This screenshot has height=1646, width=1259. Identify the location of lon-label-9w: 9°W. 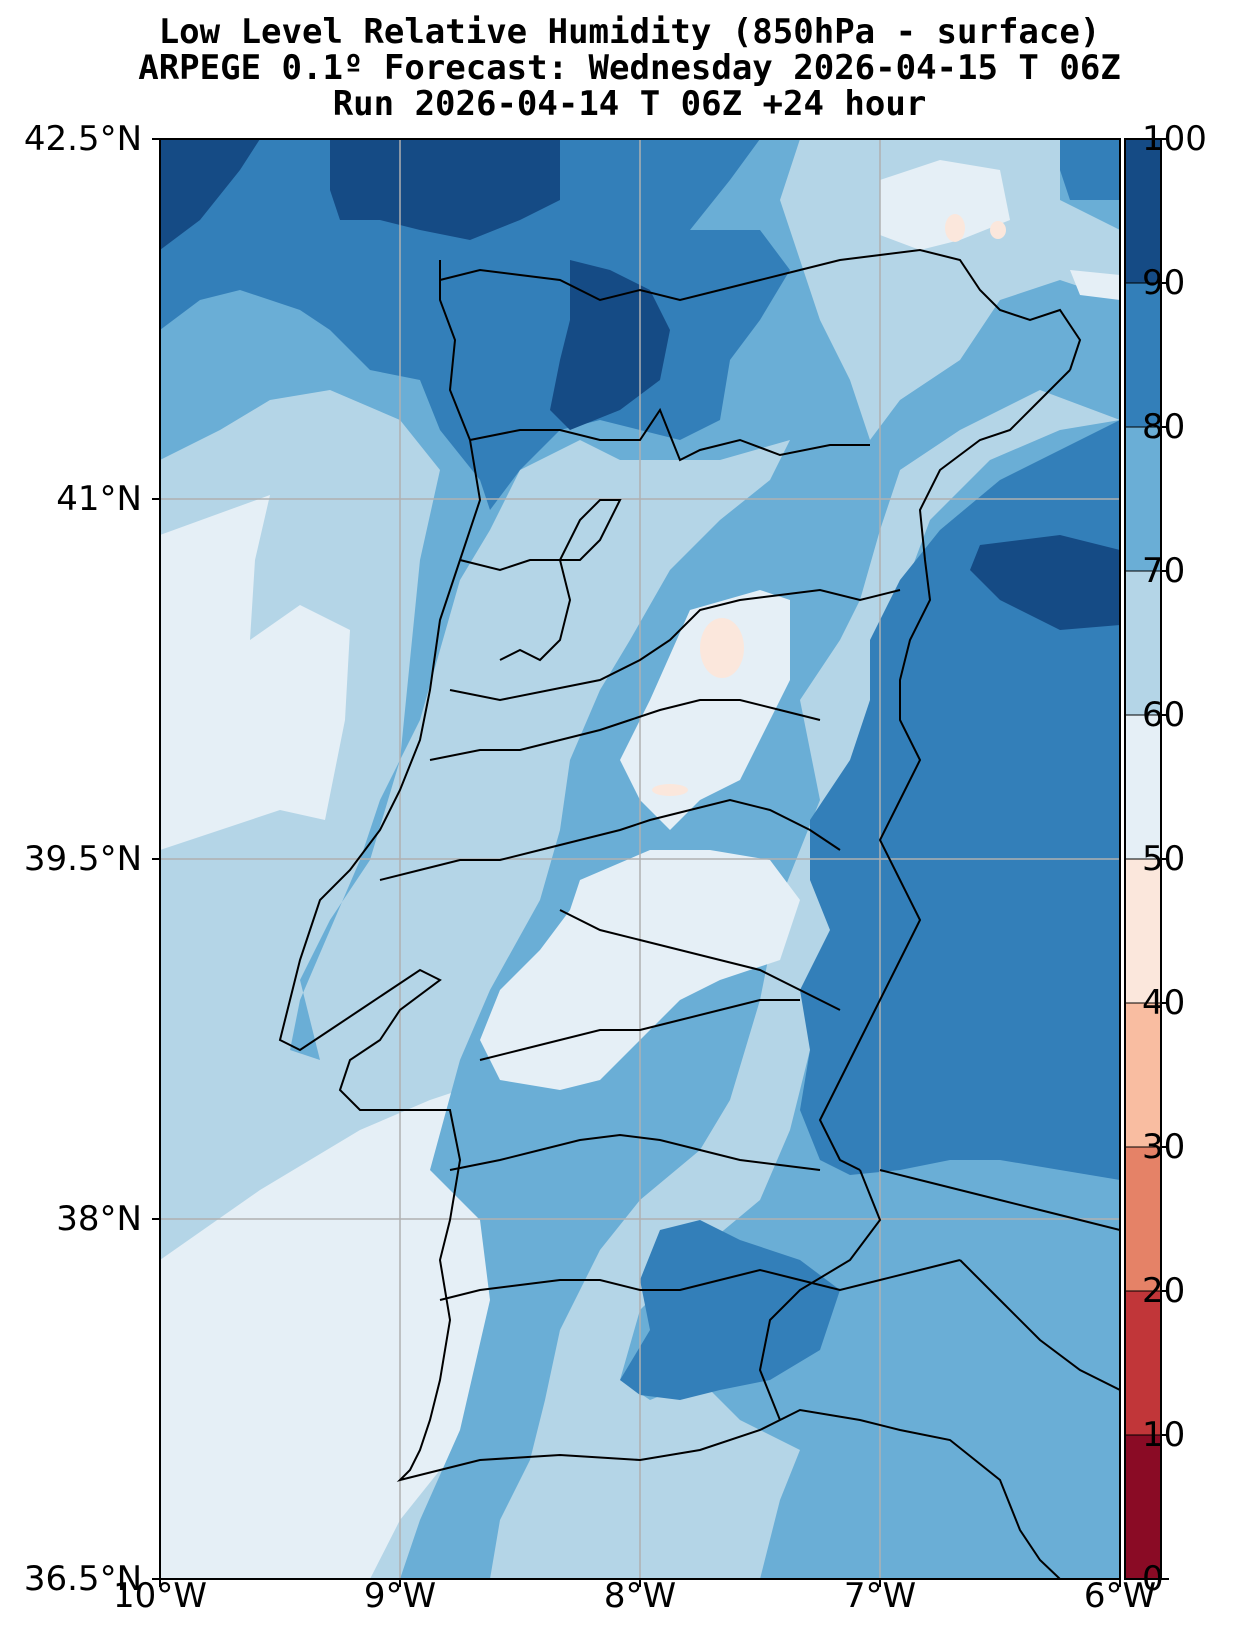
(400, 1596).